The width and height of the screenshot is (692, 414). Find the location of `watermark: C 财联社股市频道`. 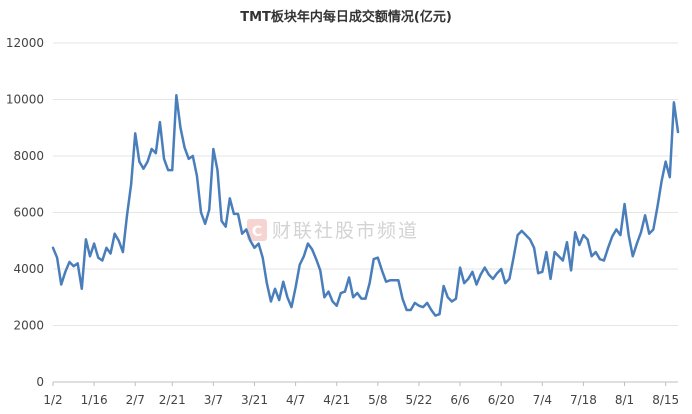

watermark: C 财联社股市频道 is located at coordinates (333, 230).